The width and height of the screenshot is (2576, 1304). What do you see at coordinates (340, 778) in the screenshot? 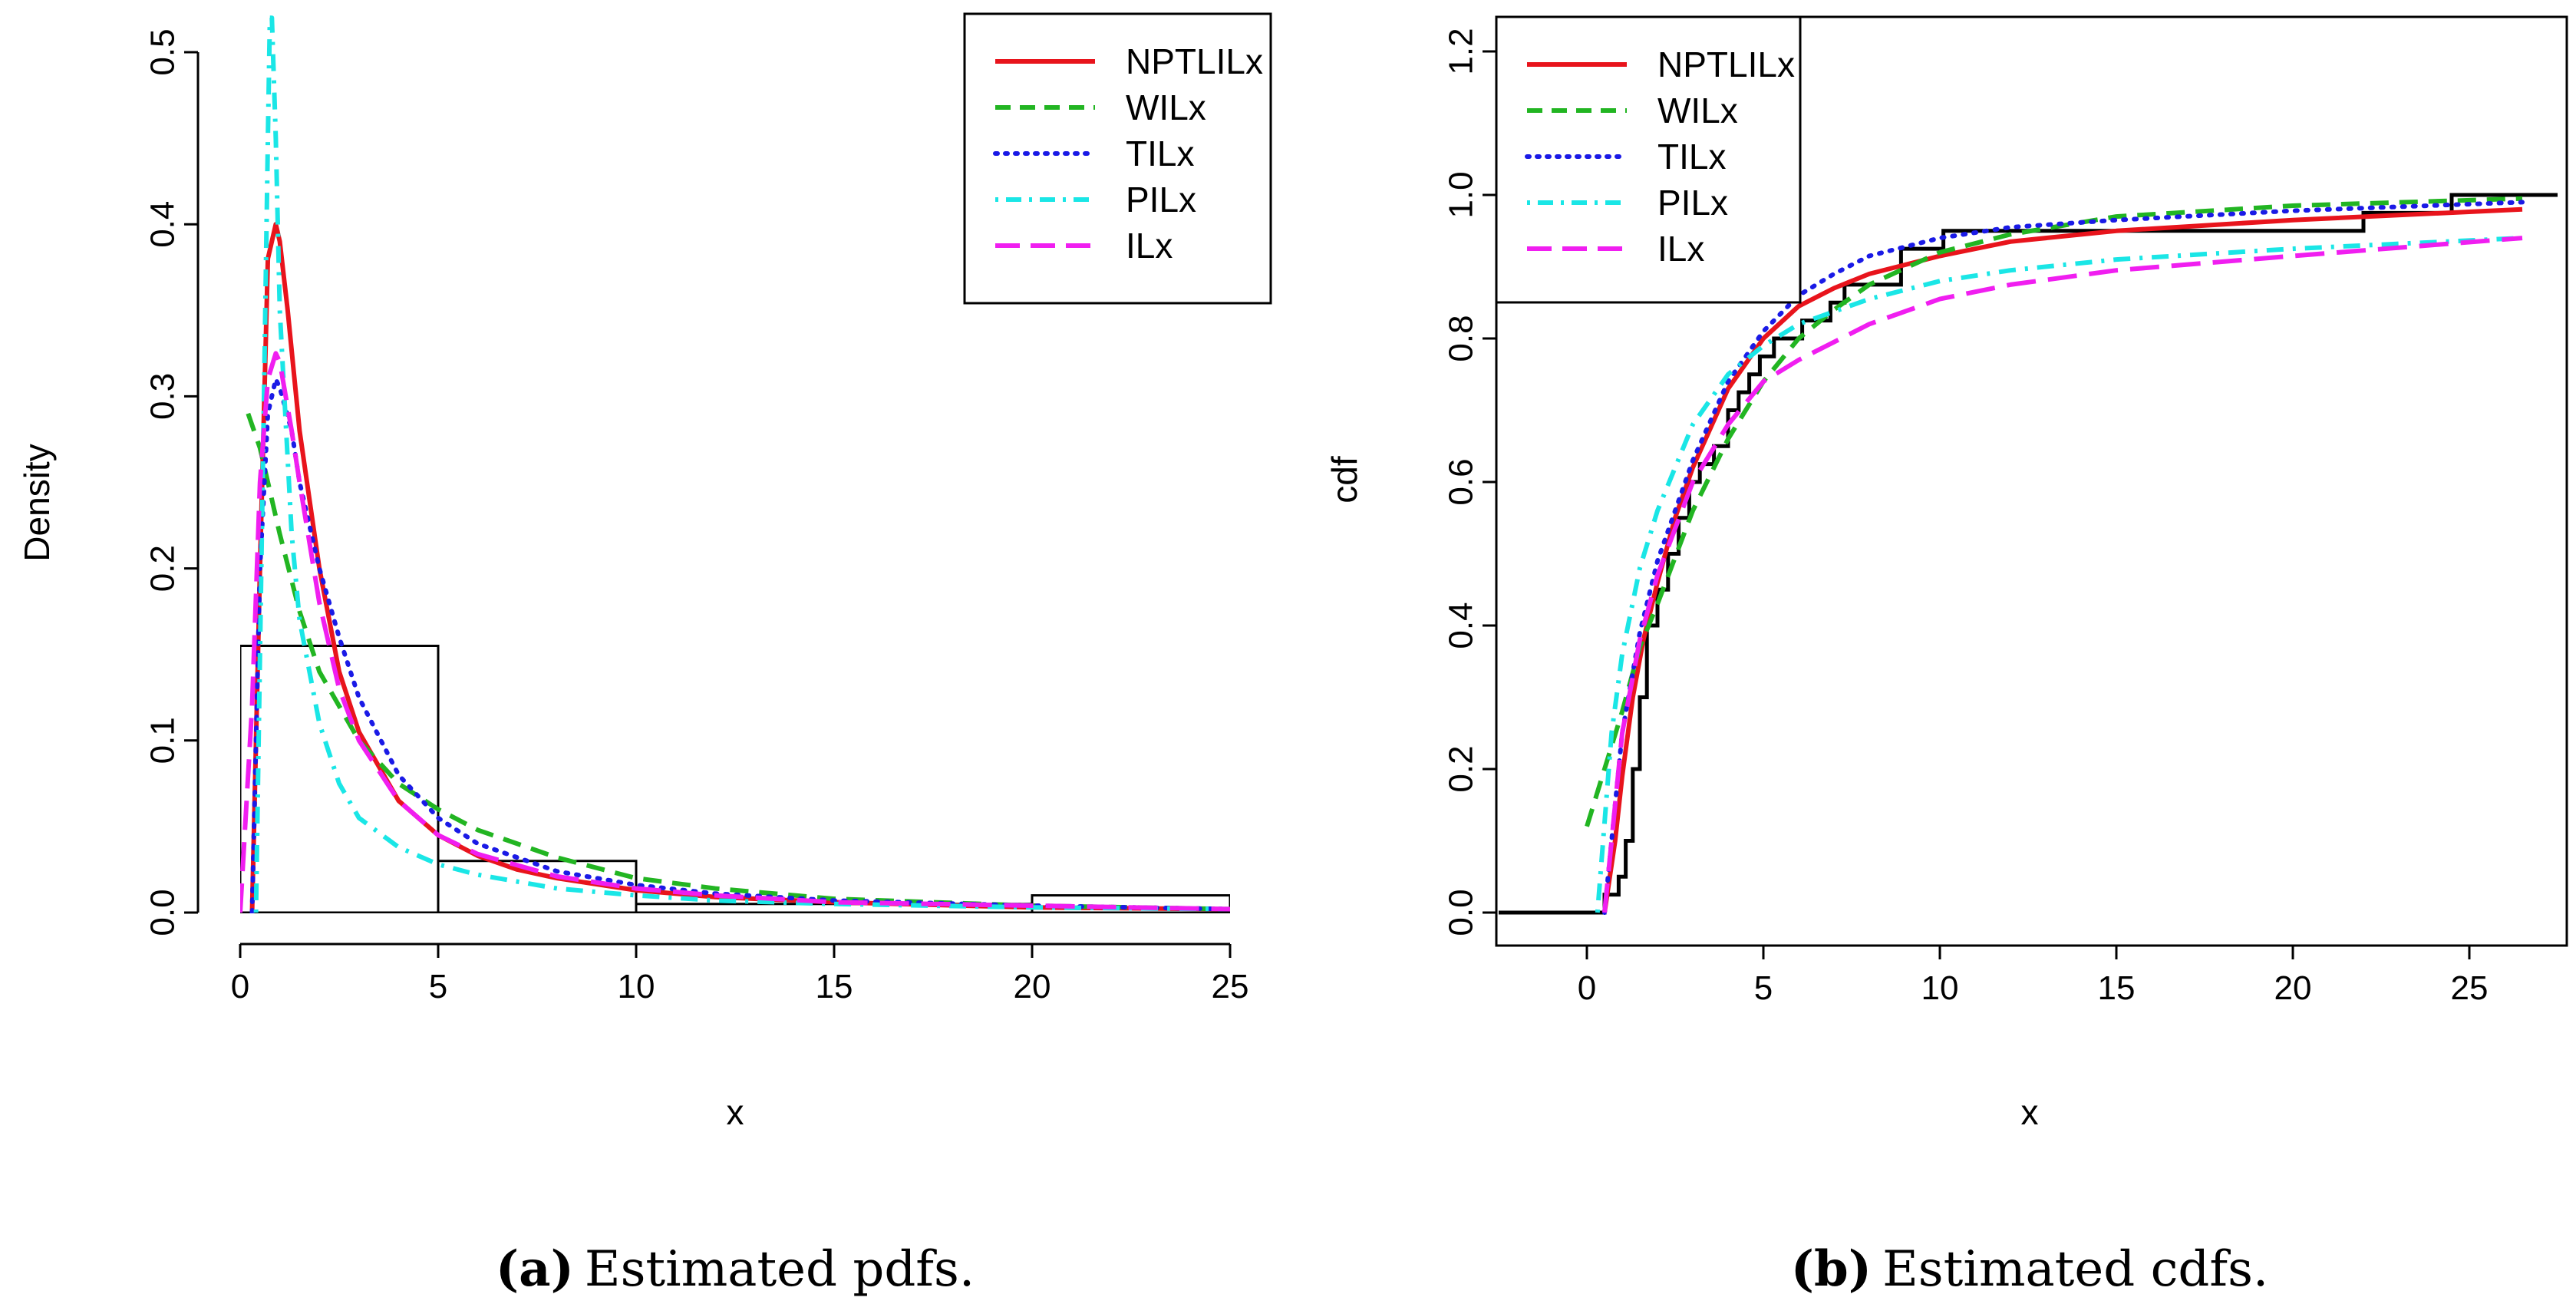
I see `histogram-bar` at bounding box center [340, 778].